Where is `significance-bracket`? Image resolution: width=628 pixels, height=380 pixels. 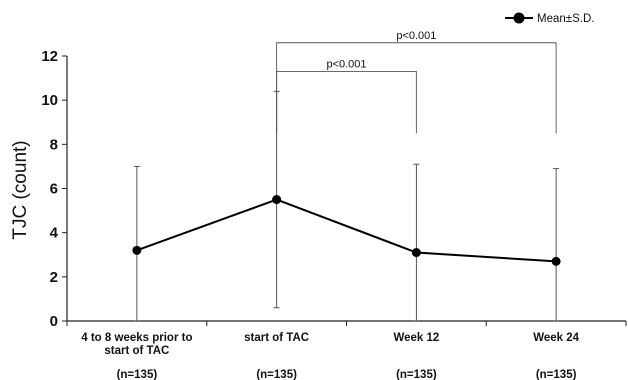 significance-bracket is located at coordinates (346, 102).